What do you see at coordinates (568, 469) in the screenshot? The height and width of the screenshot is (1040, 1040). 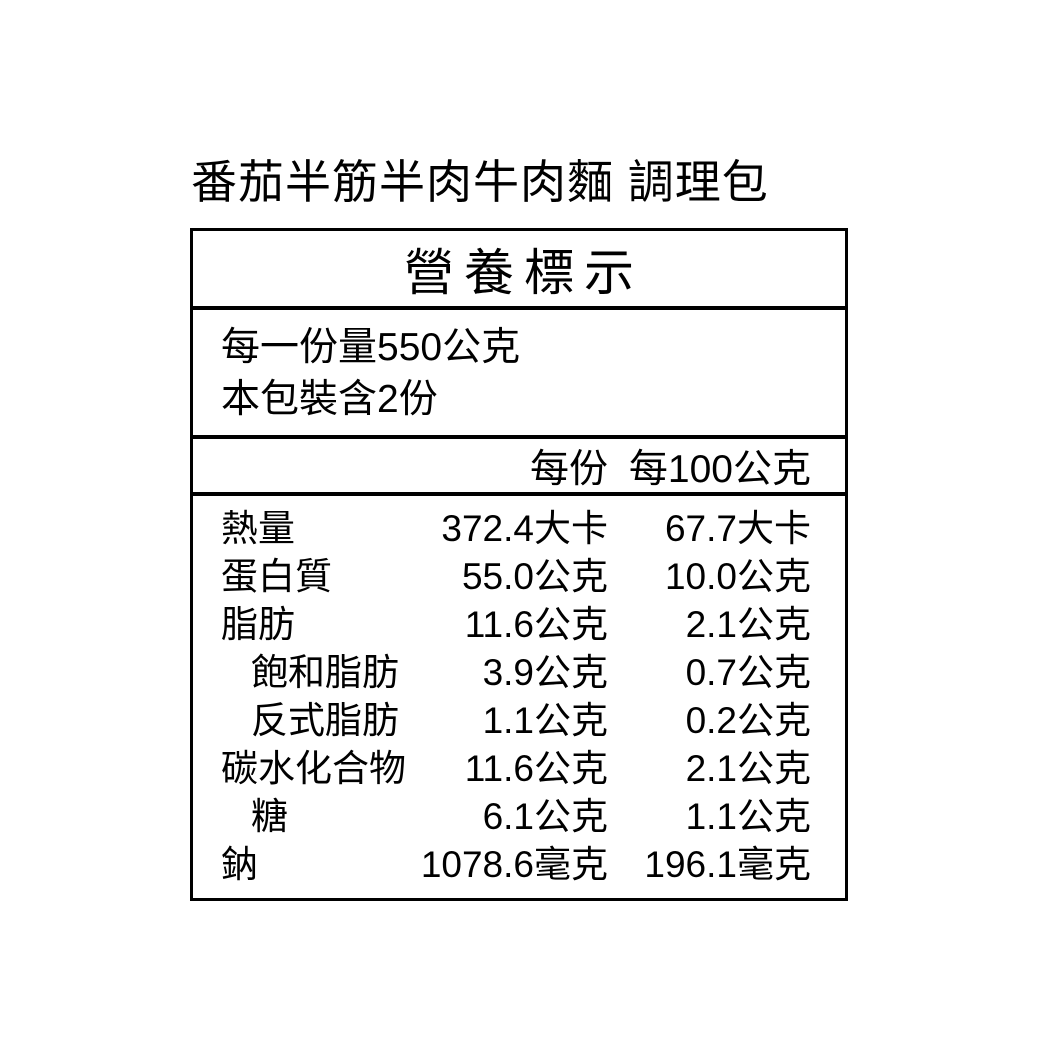 I see `column-header-per-serving: 每份` at bounding box center [568, 469].